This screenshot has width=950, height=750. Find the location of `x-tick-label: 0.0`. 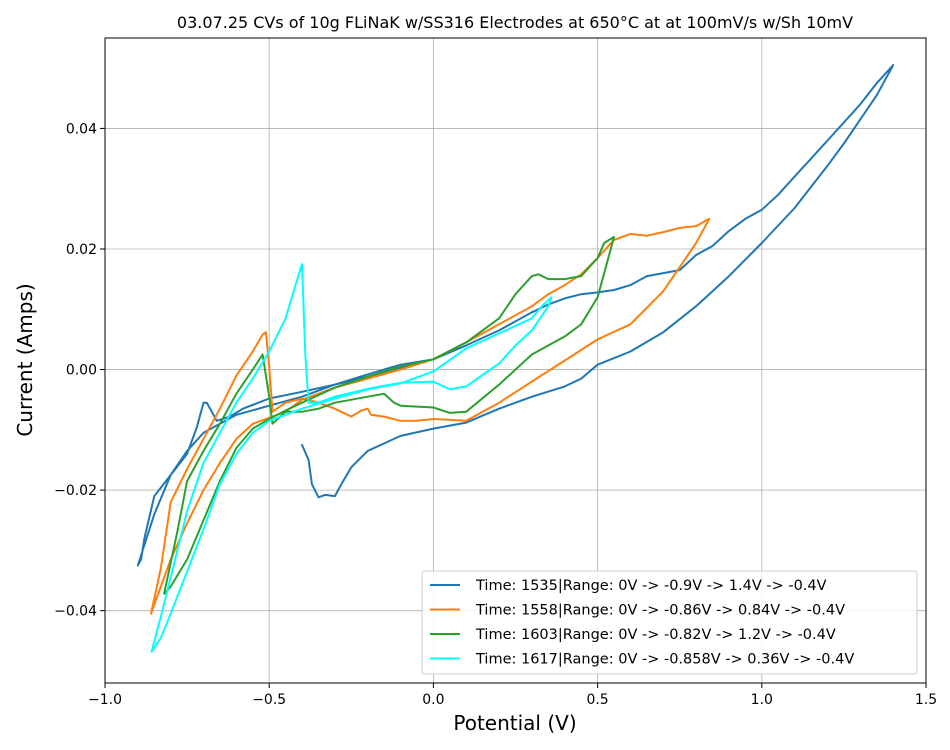

x-tick-label: 0.0 is located at coordinates (433, 700).